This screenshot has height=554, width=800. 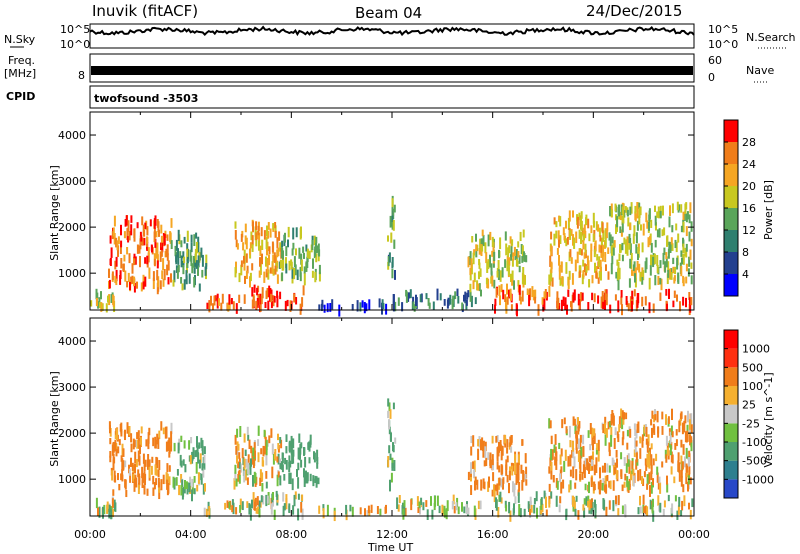 What do you see at coordinates (392, 31) in the screenshot?
I see `nsky-line` at bounding box center [392, 31].